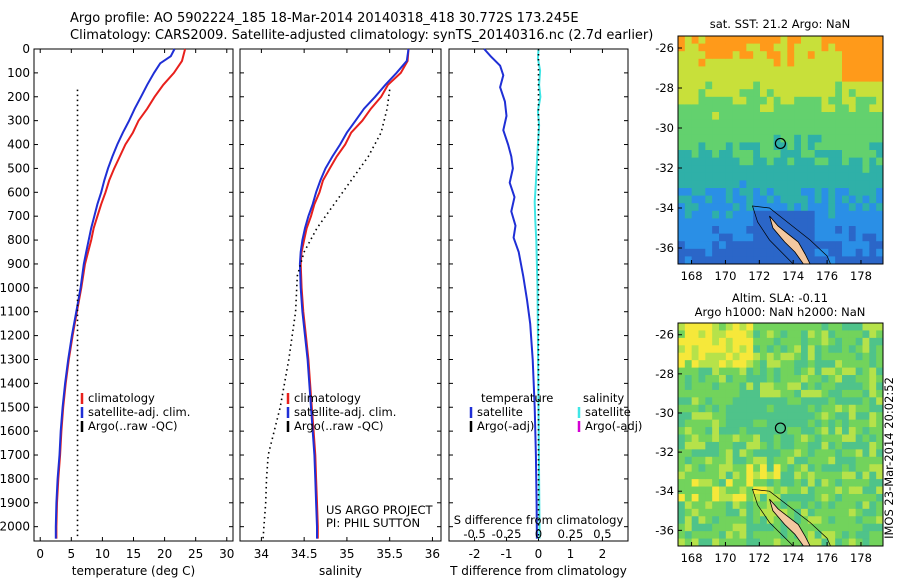  I want to click on x-tick-label: 5, so click(71, 554).